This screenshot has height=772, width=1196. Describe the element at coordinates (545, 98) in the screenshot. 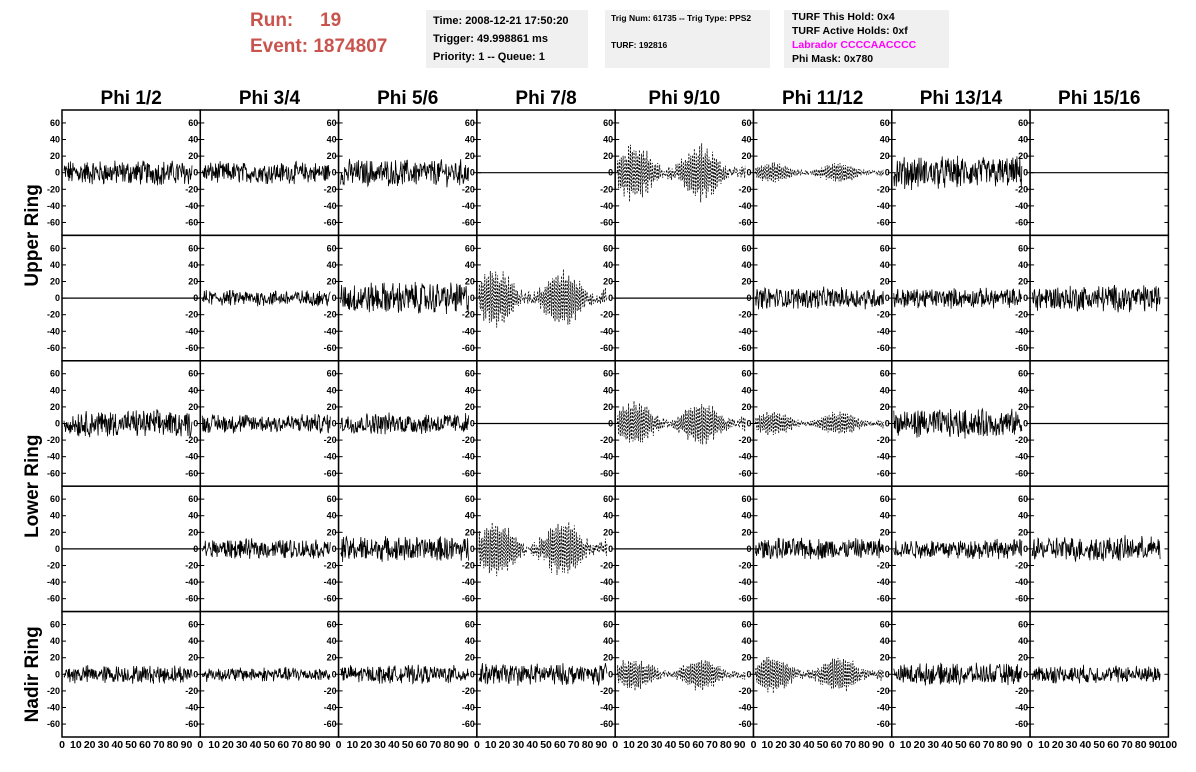

I see `column-title: Phi 7/8` at that location.